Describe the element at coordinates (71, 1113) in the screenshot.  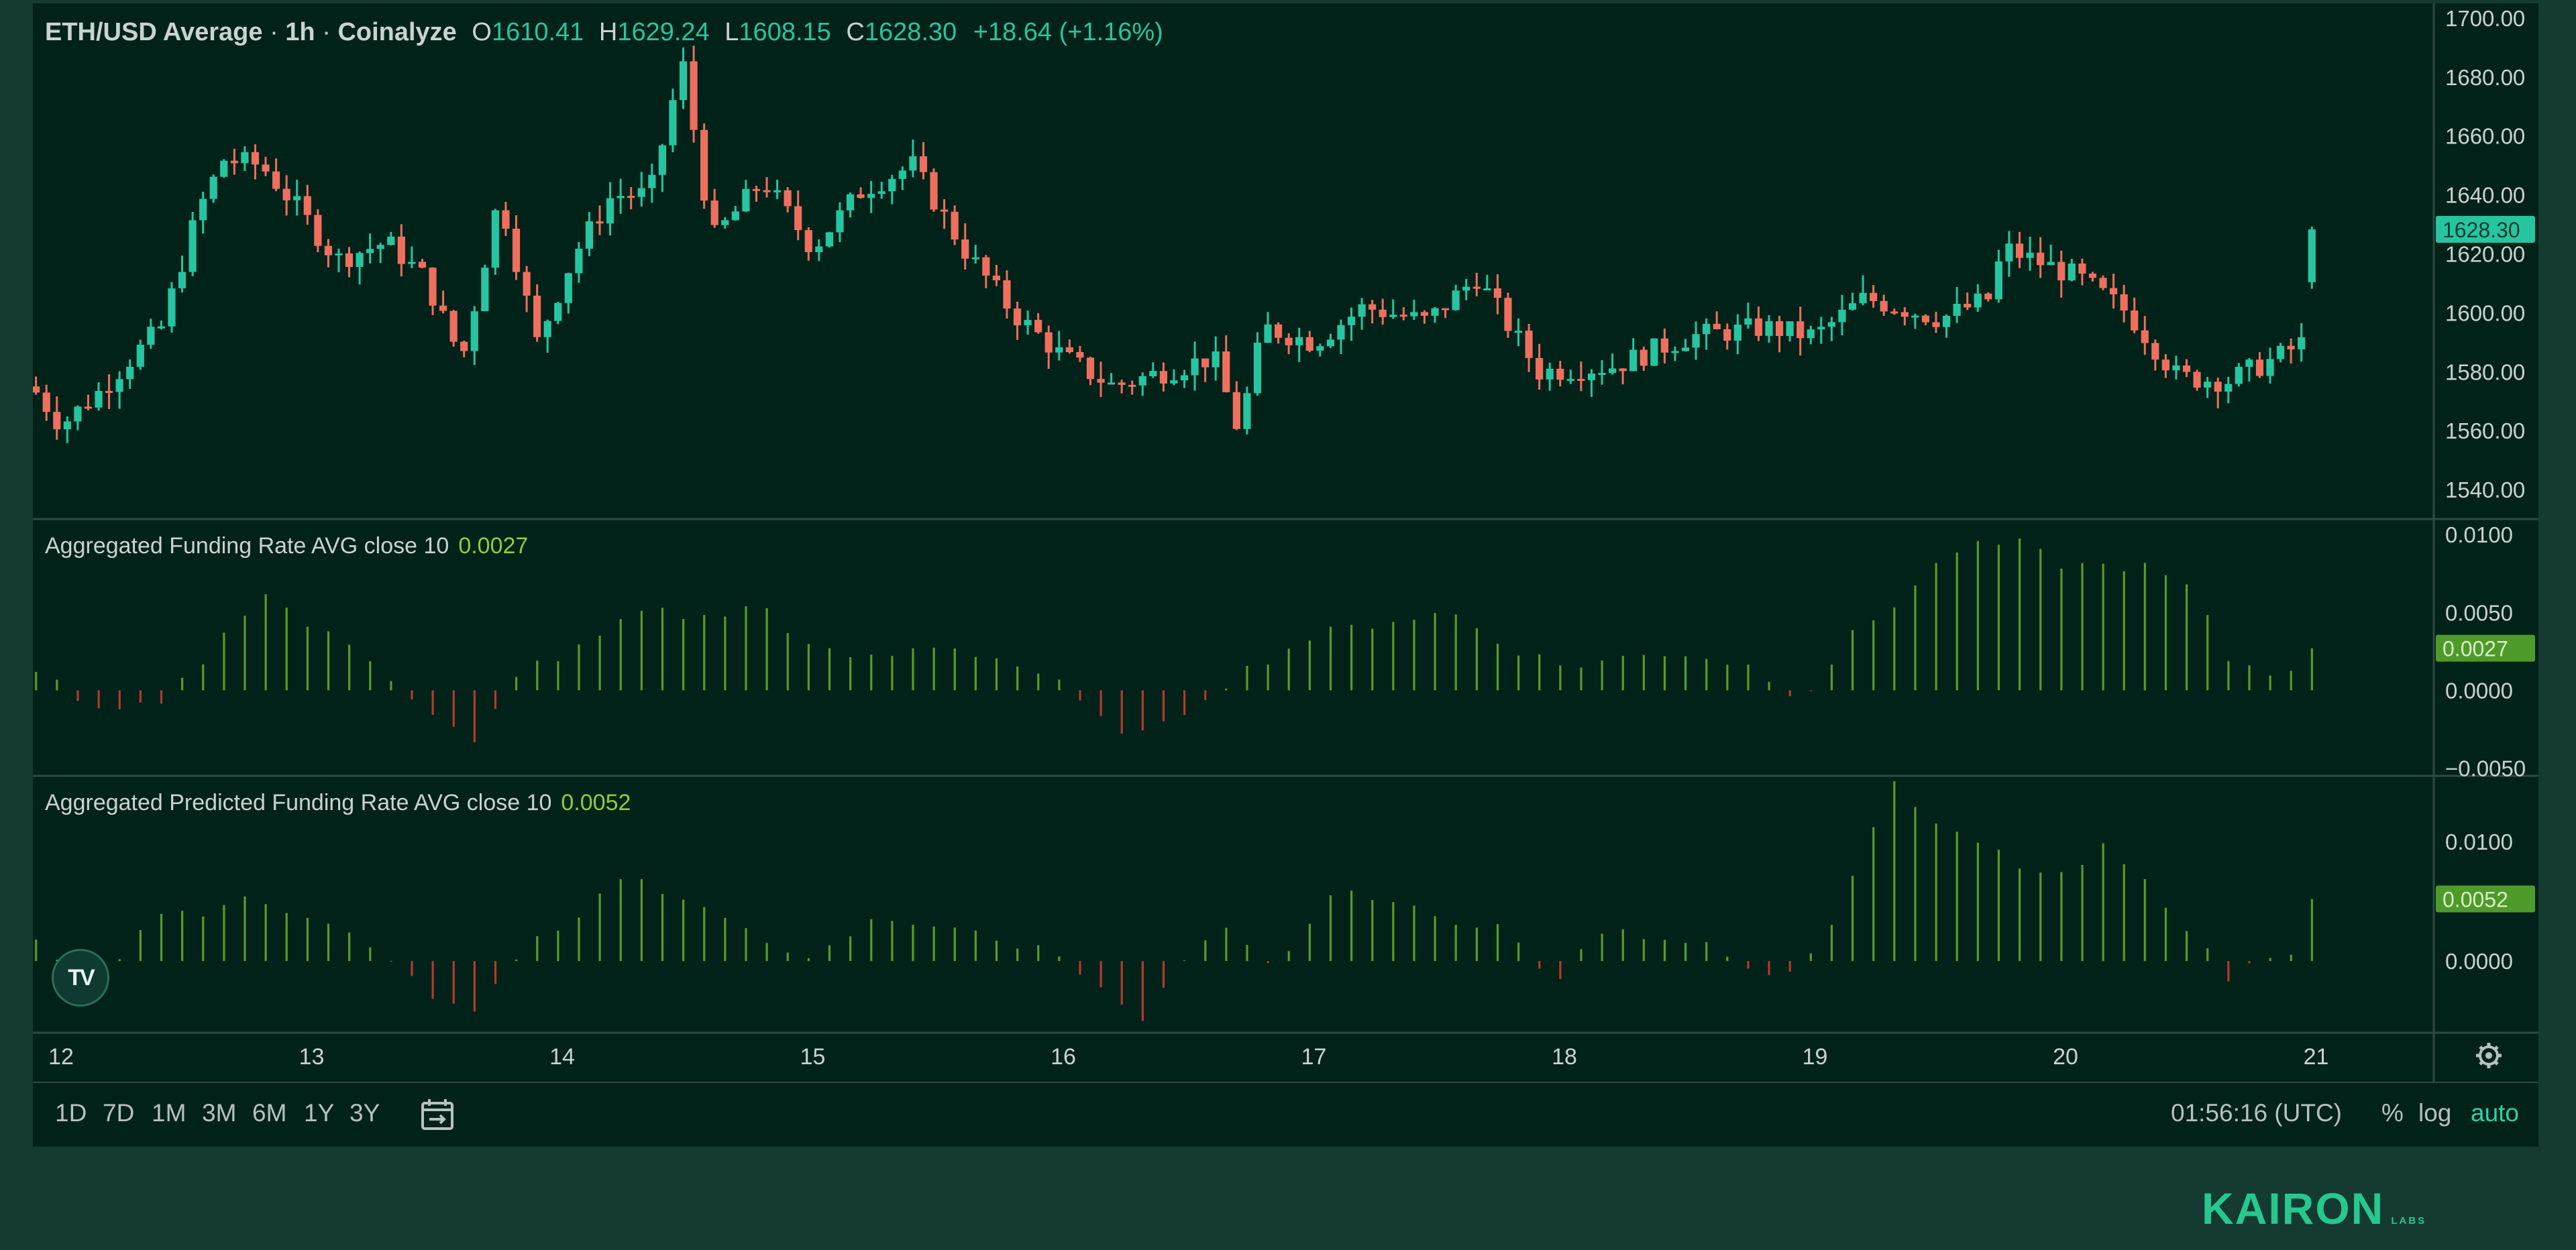
I see `range-1d-button: 1D` at that location.